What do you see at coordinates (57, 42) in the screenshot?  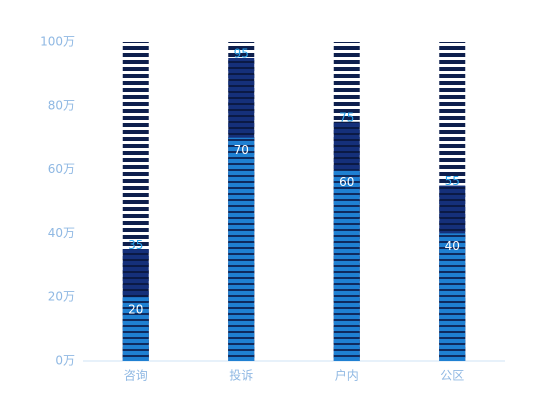 I see `y-tick-label: 100万` at bounding box center [57, 42].